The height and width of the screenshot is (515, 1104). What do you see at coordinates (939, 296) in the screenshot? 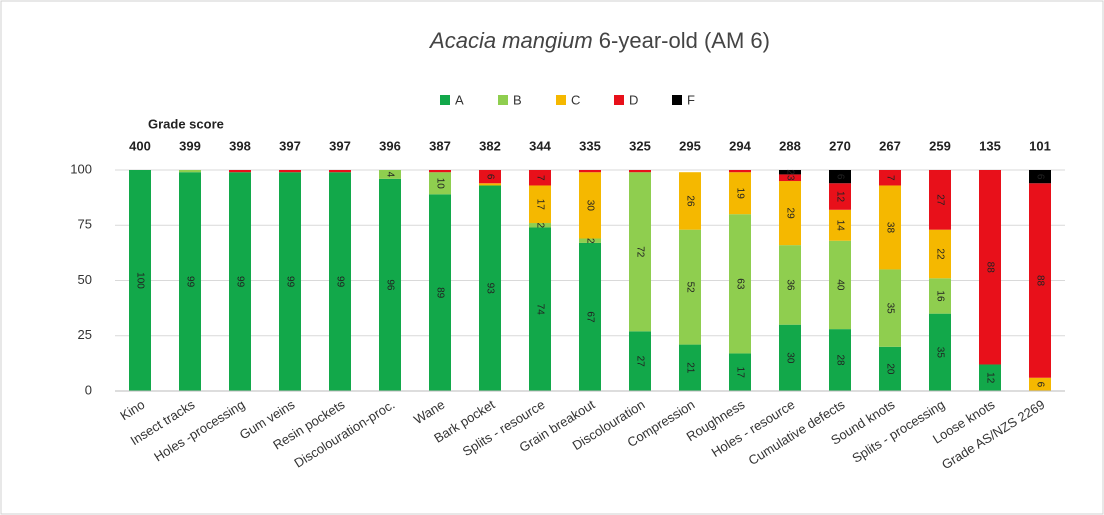
I see `data-label: 16` at bounding box center [939, 296].